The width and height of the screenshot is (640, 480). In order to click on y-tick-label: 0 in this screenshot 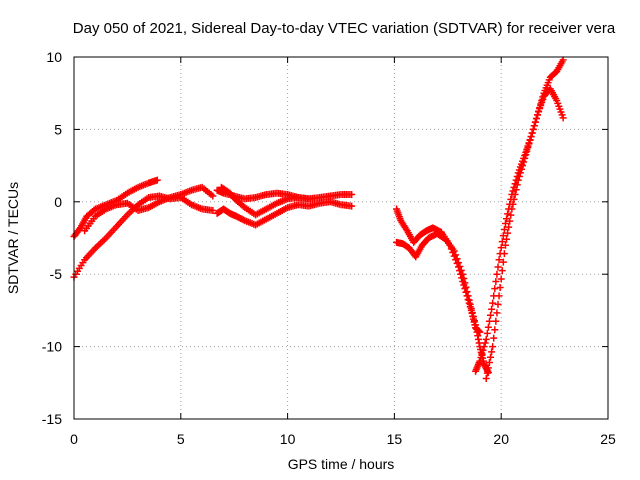, I will do `click(58, 202)`.